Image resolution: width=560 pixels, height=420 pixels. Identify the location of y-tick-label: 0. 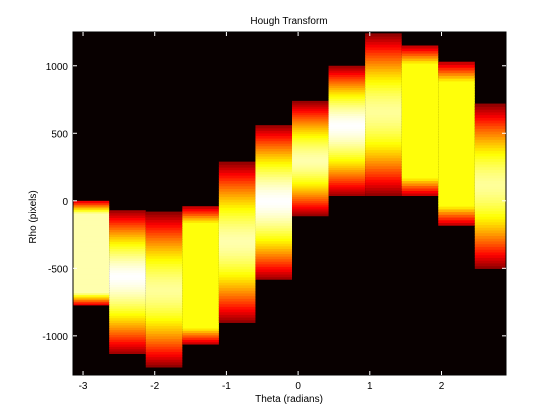
(65, 202).